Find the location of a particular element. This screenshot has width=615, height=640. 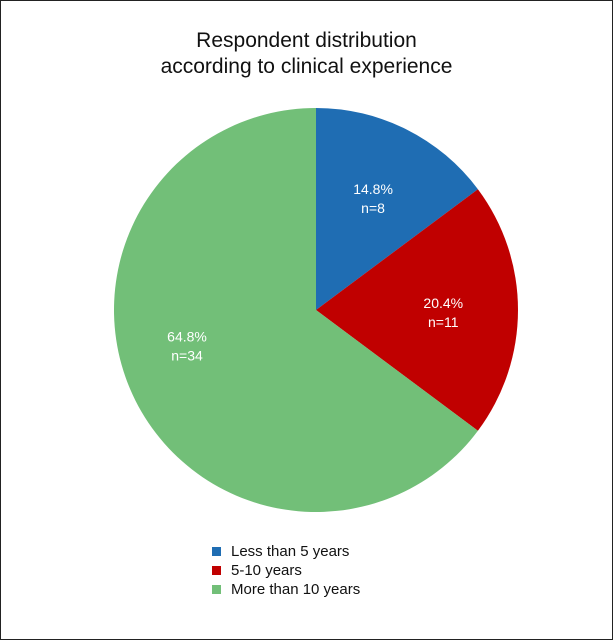

legend-item-more-than-10: More than 10 years is located at coordinates (286, 589).